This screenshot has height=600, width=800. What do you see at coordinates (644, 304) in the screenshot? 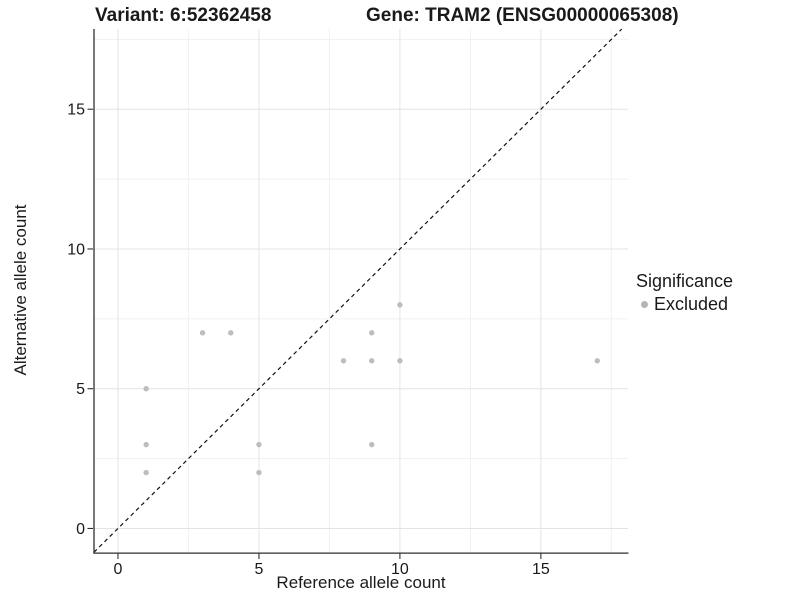
I see `legend-point-icon` at bounding box center [644, 304].